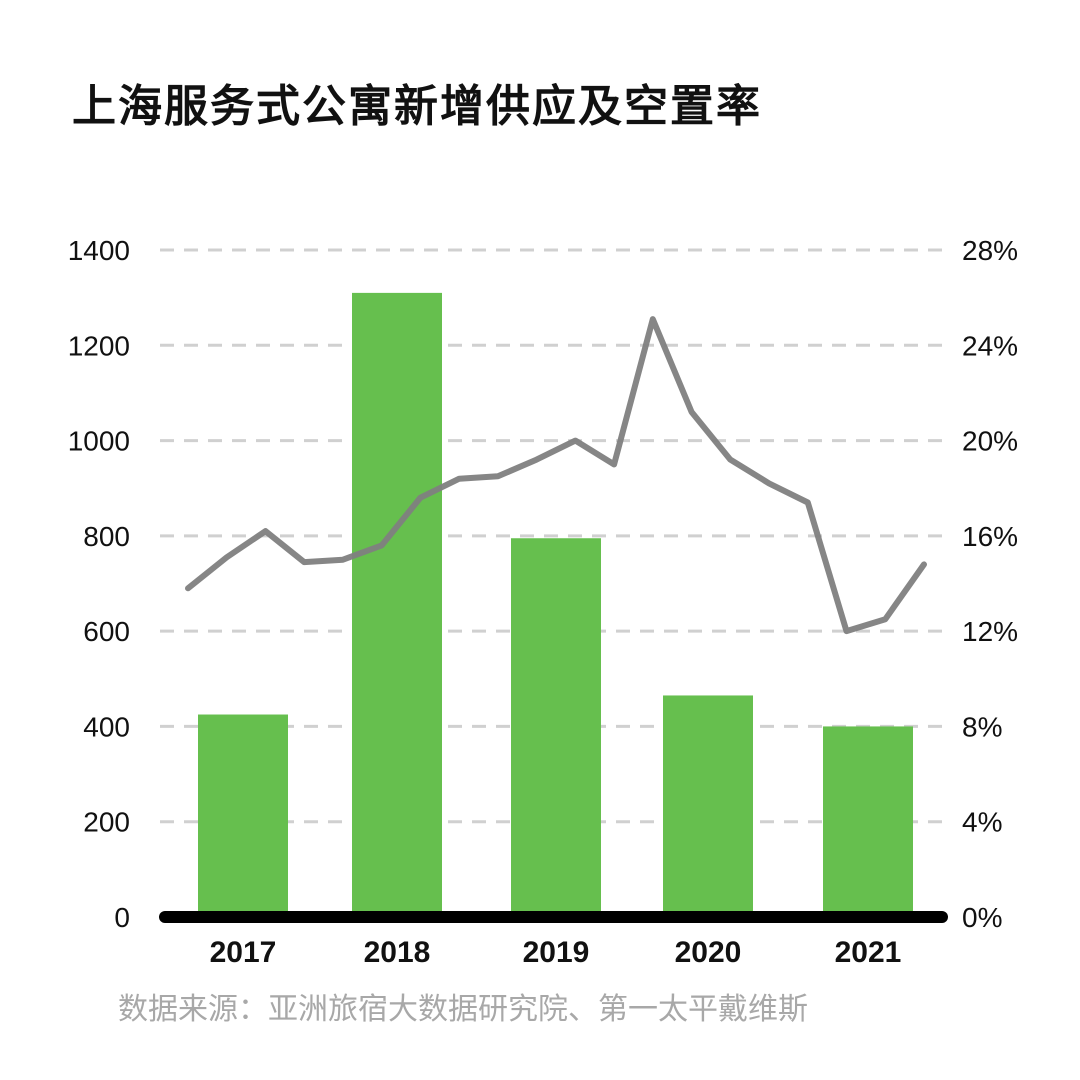  I want to click on y-right-tick-label: 0%, so click(982, 917).